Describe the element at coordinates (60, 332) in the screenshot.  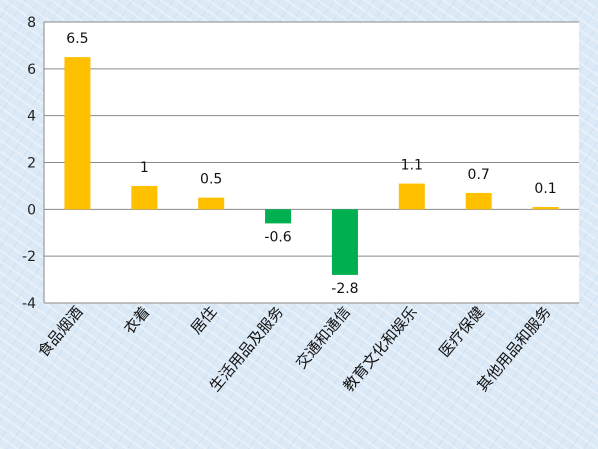
I see `category-label: 食品烟酒` at that location.